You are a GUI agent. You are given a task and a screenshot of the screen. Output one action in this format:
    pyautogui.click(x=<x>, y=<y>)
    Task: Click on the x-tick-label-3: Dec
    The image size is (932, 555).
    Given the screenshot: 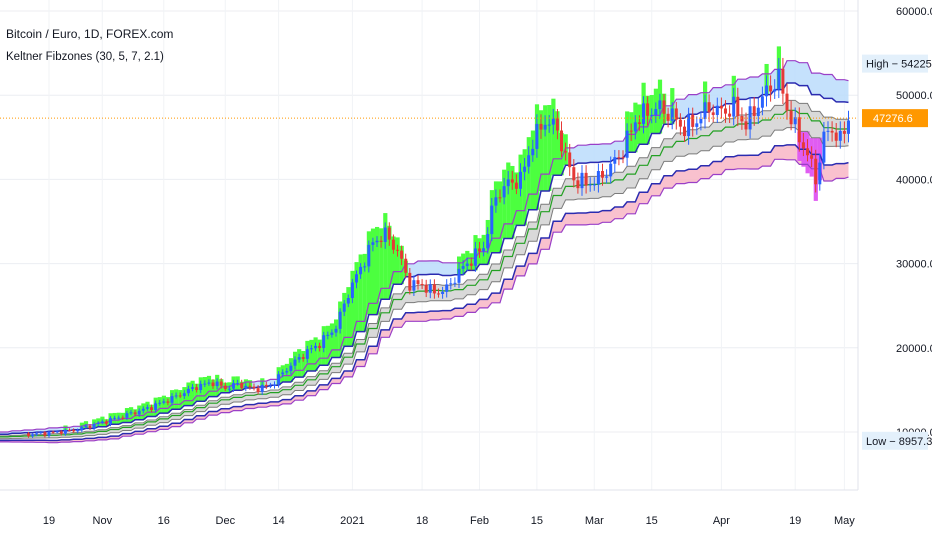 What is the action you would take?
    pyautogui.click(x=226, y=521)
    